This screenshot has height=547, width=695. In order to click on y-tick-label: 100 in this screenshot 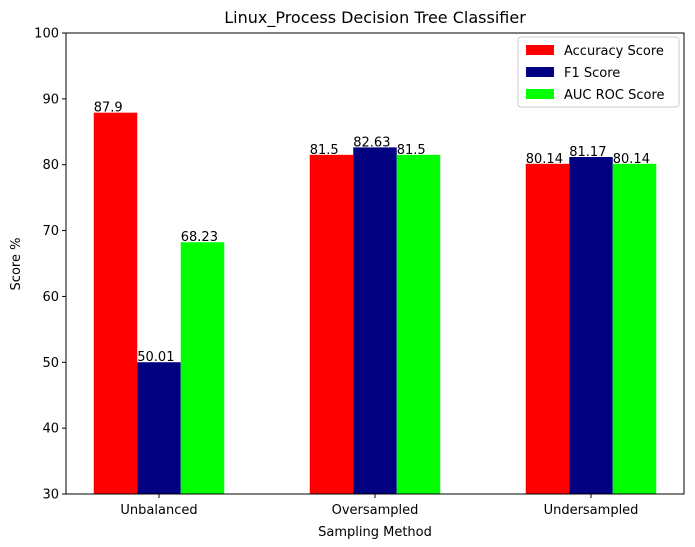, I will do `click(46, 34)`.